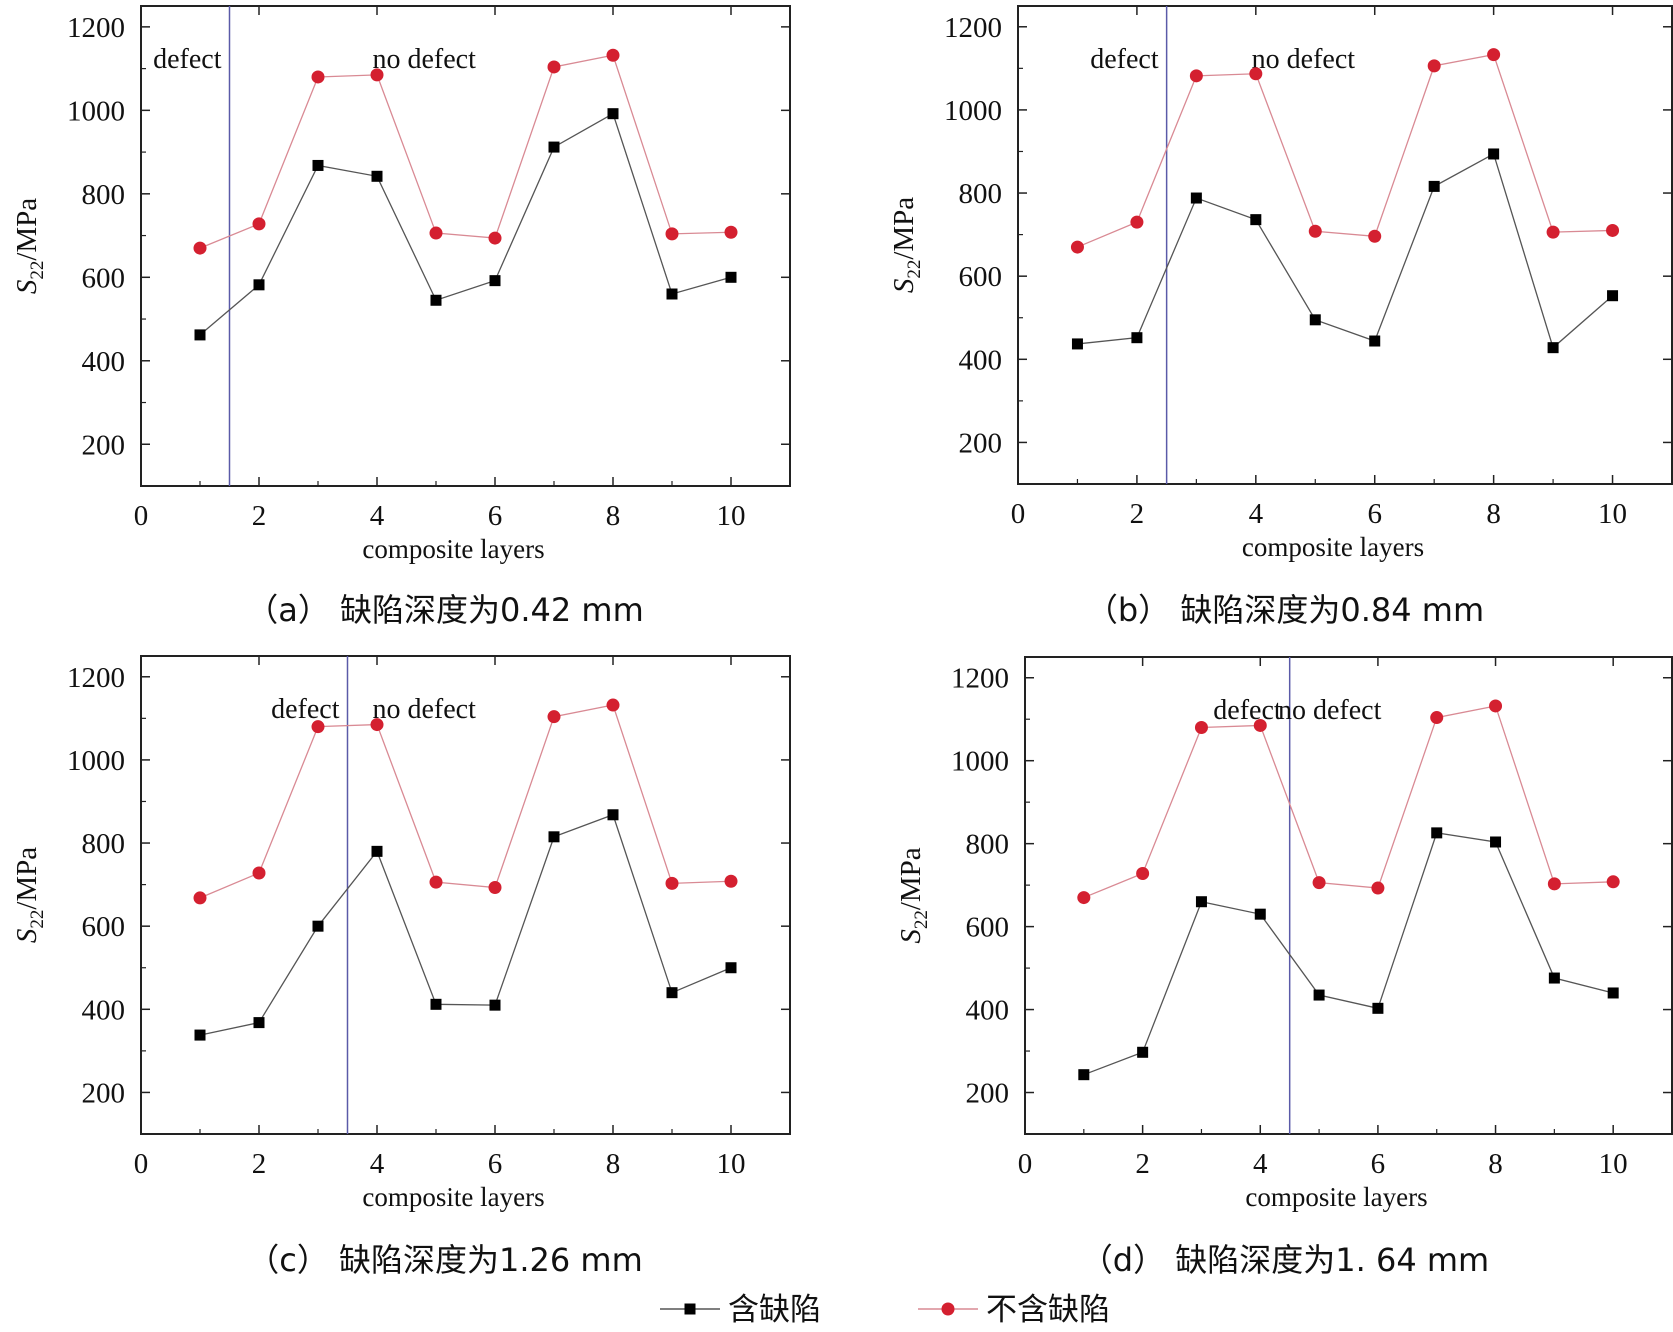 Image resolution: width=1673 pixels, height=1332 pixels. Describe the element at coordinates (96, 761) in the screenshot. I see `y-tick-label: 1000` at that location.